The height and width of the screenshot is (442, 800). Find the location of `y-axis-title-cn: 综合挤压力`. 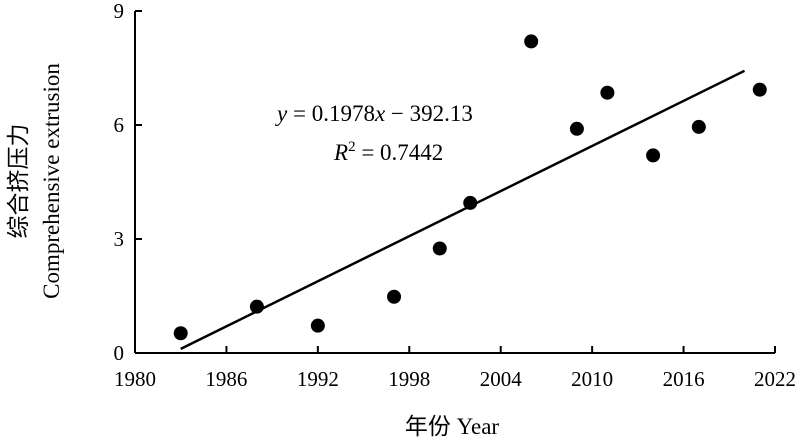

y-axis-title-cn: 综合挤压力 is located at coordinates (18, 181).